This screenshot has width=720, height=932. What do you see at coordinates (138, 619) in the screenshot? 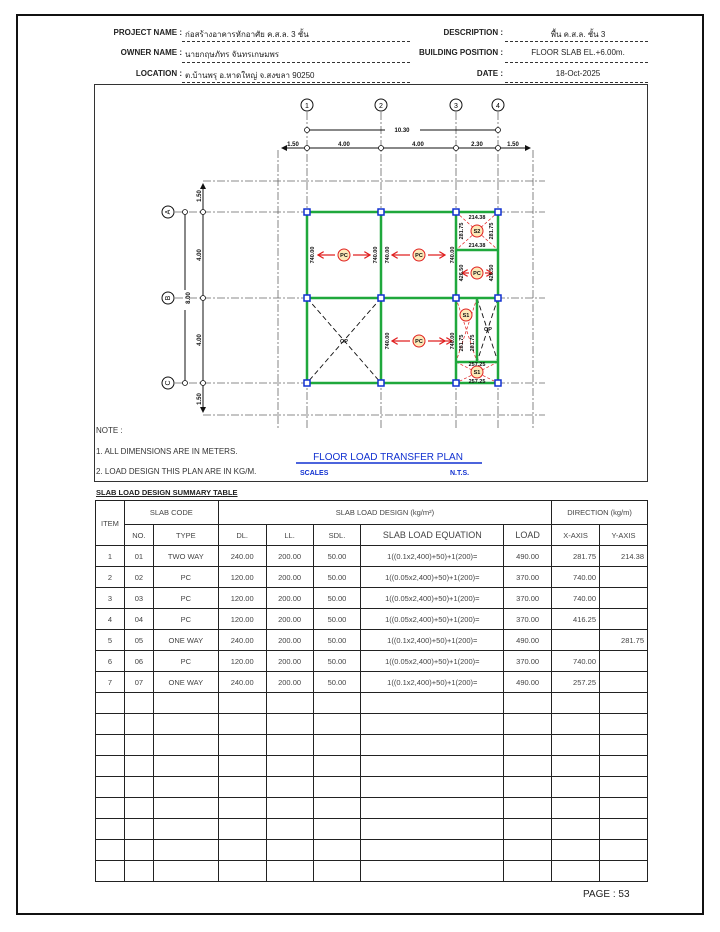
I see `table-cell: 04` at bounding box center [138, 619].